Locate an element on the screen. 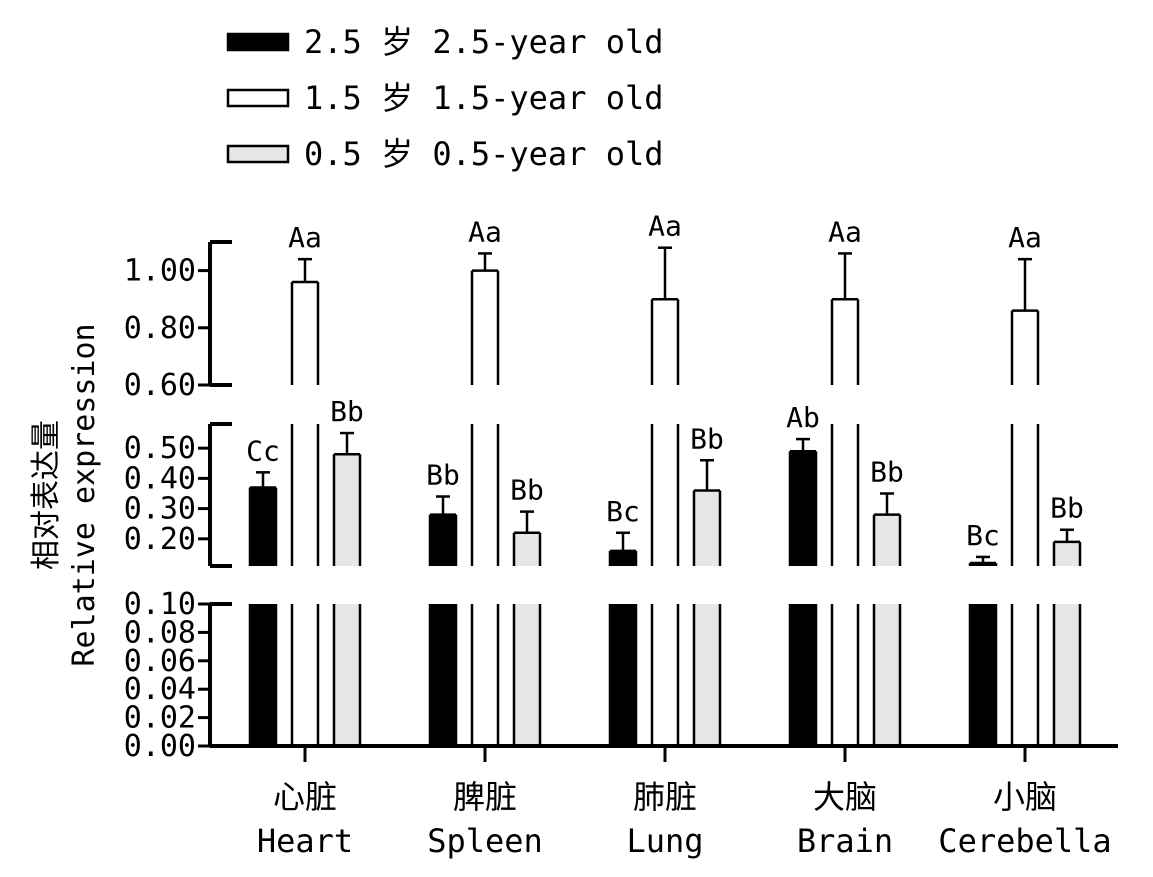  legend-label-0: 2.5 岁 2.5-year old is located at coordinates (484, 42).